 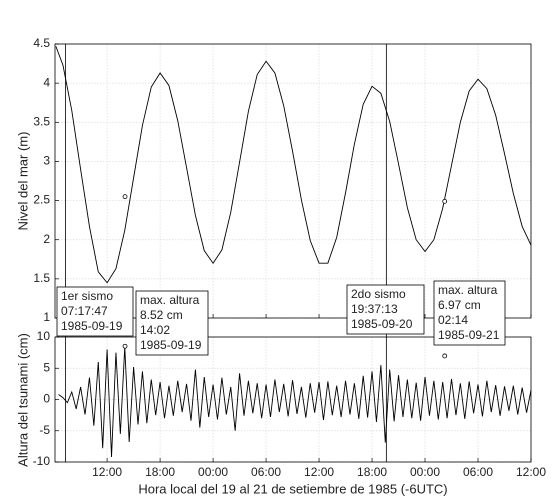 I want to click on annotation-text: 1985-09-20, so click(x=382, y=324).